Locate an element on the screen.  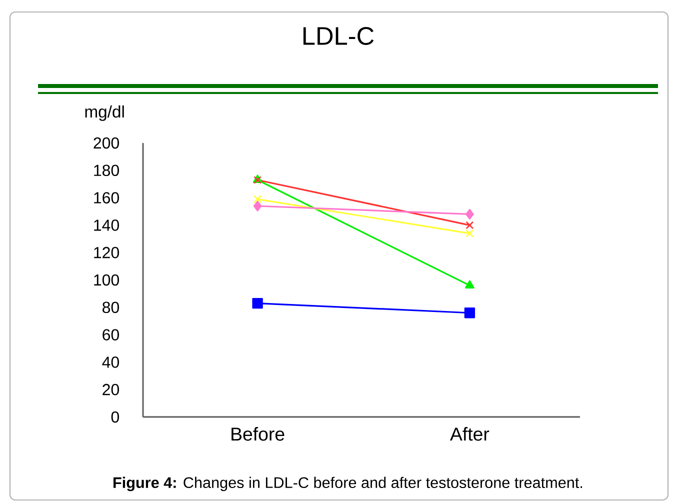
y-tick-label: 20 is located at coordinates (111, 390).